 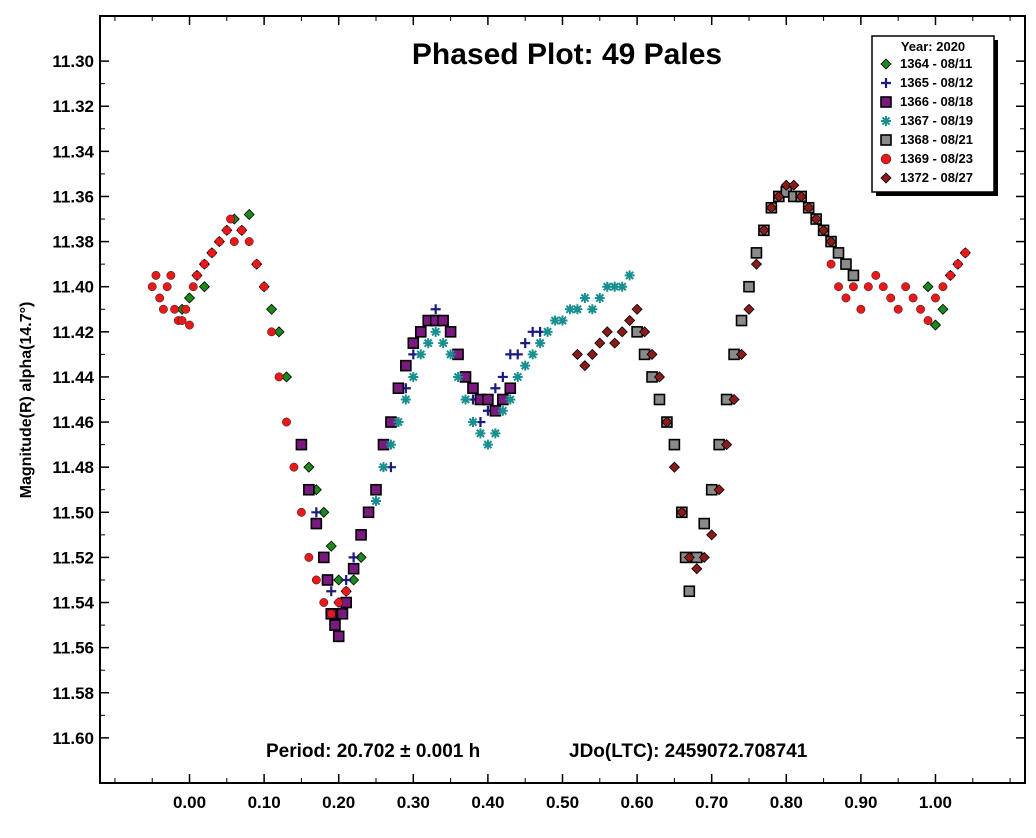 I want to click on x-tick-label: 0.50, so click(x=562, y=802).